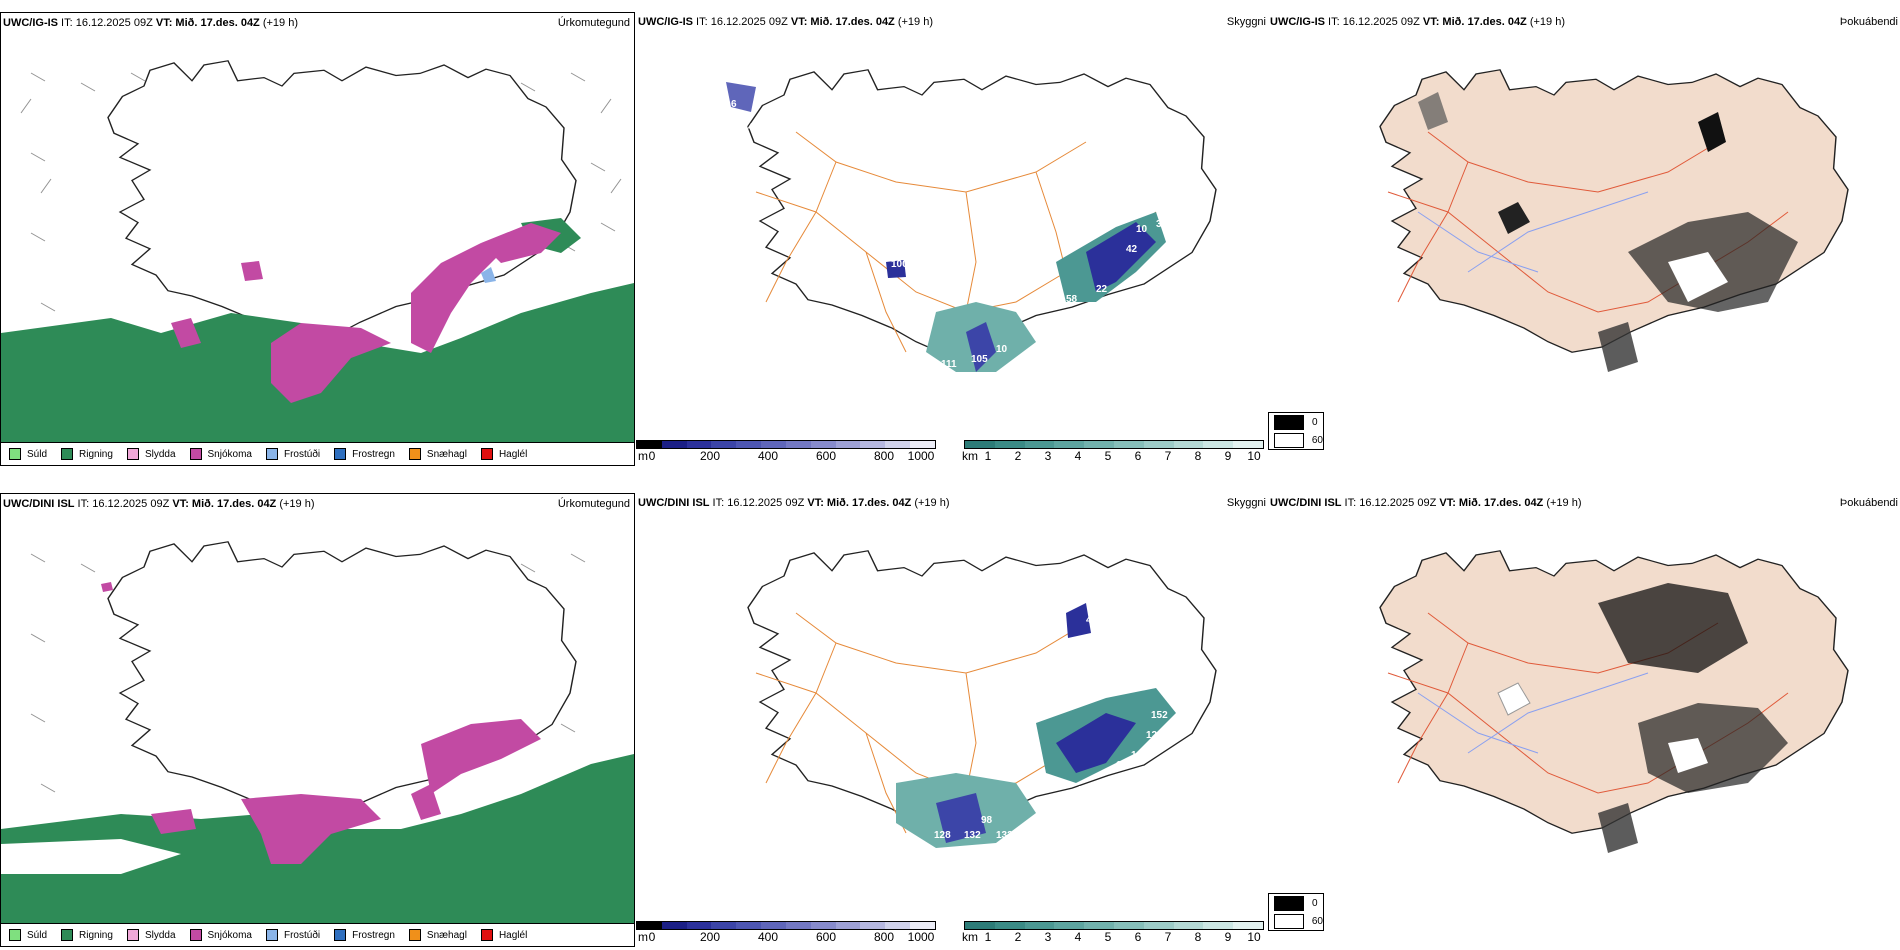 The image size is (1900, 950). Describe the element at coordinates (977, 394) in the screenshot. I see `visibility-value-label: 64` at that location.